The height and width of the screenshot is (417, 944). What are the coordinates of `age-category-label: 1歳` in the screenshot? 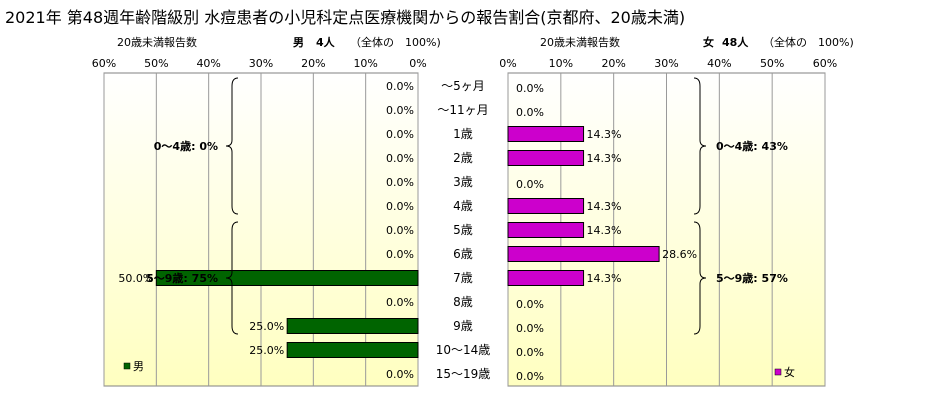 It's located at (463, 134).